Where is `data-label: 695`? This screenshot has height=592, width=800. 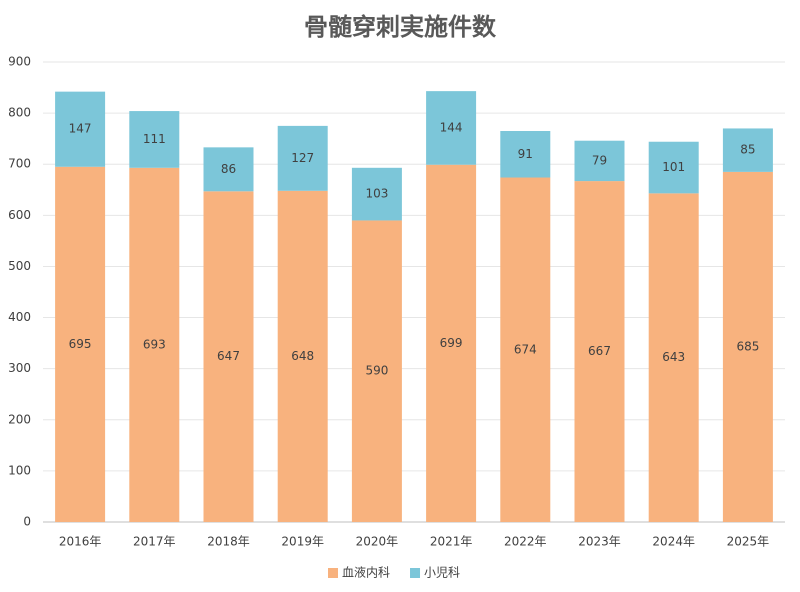 data-label: 695 is located at coordinates (80, 344).